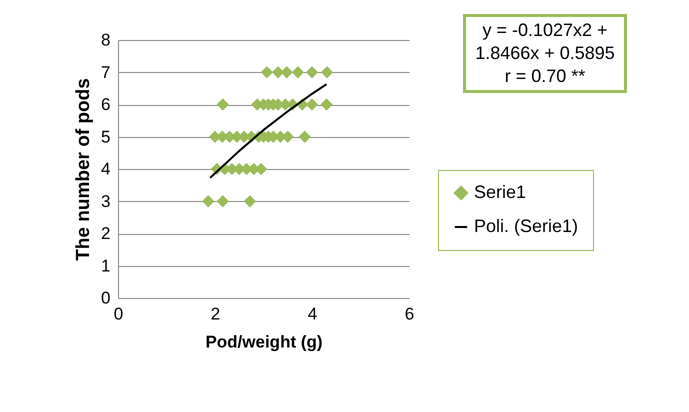 The width and height of the screenshot is (689, 412). What do you see at coordinates (105, 201) in the screenshot?
I see `y-tick-label: 3` at bounding box center [105, 201].